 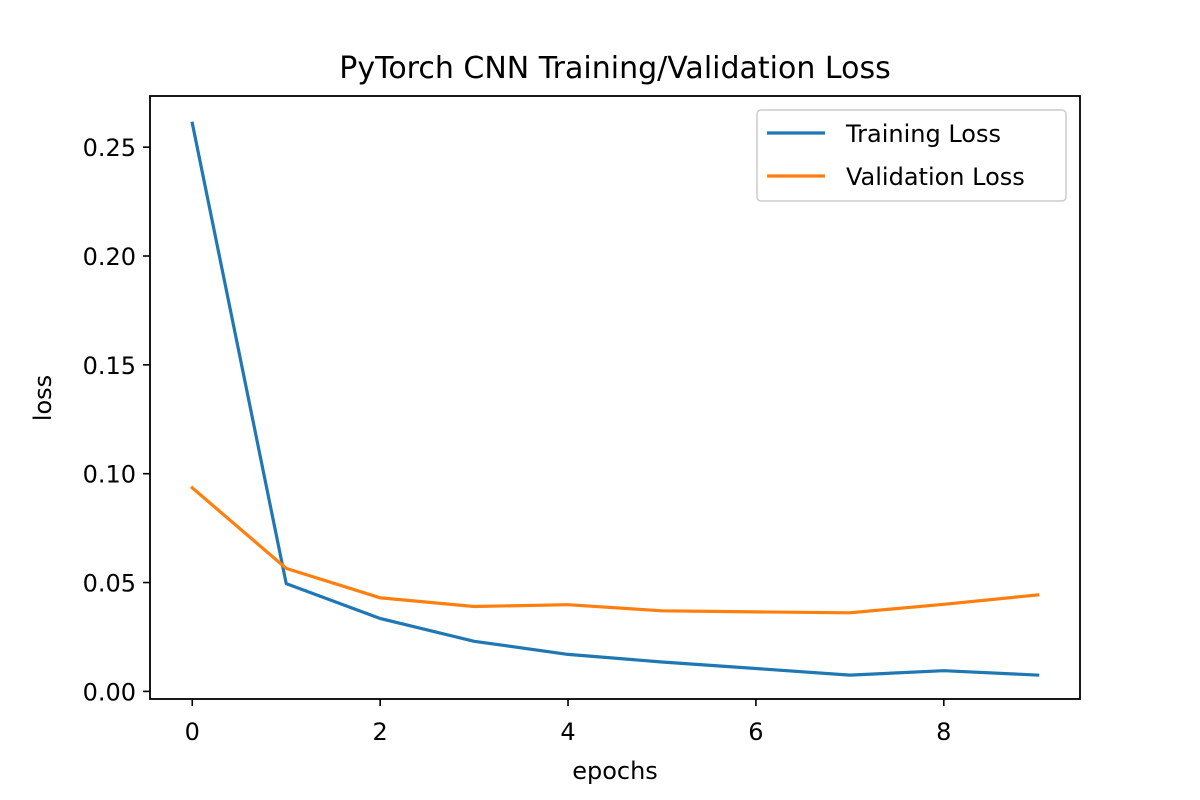 What do you see at coordinates (109, 148) in the screenshot?
I see `y-tick-label: 0.25` at bounding box center [109, 148].